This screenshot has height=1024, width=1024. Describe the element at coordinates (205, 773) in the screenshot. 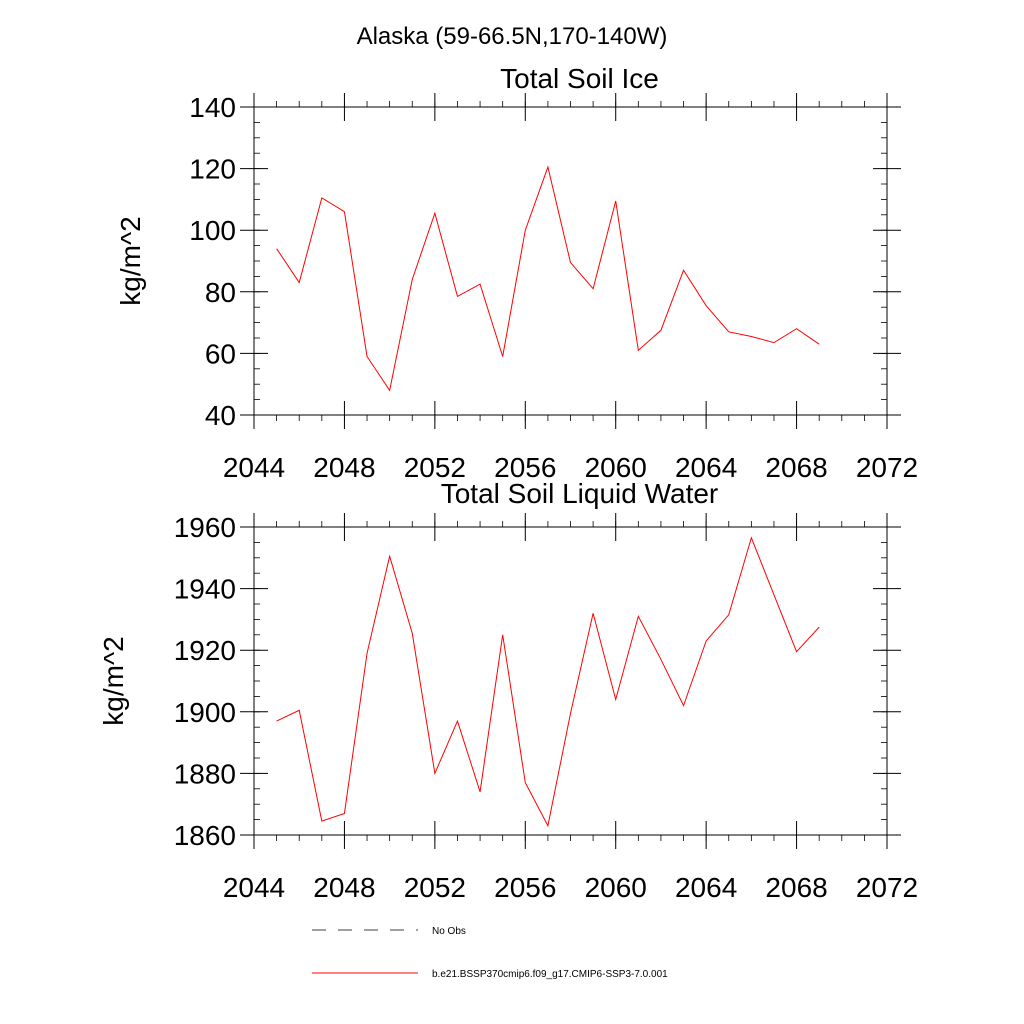

I see `y-tick-label: 1880` at that location.